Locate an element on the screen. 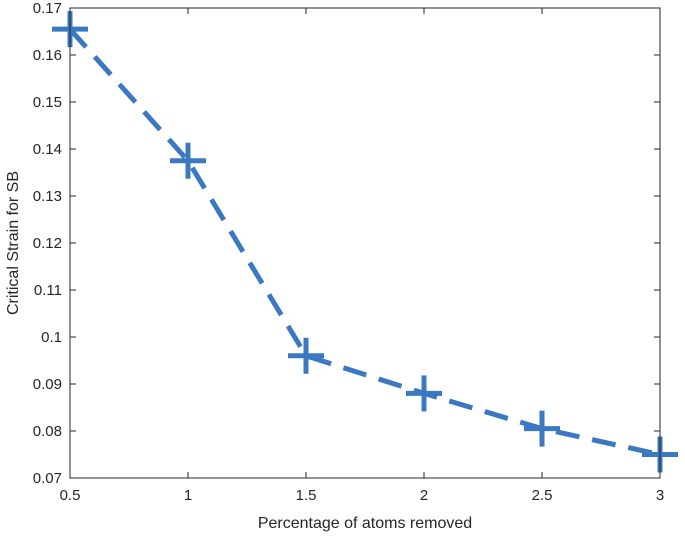 This screenshot has width=685, height=537. x-tick-label: 1 is located at coordinates (188, 495).